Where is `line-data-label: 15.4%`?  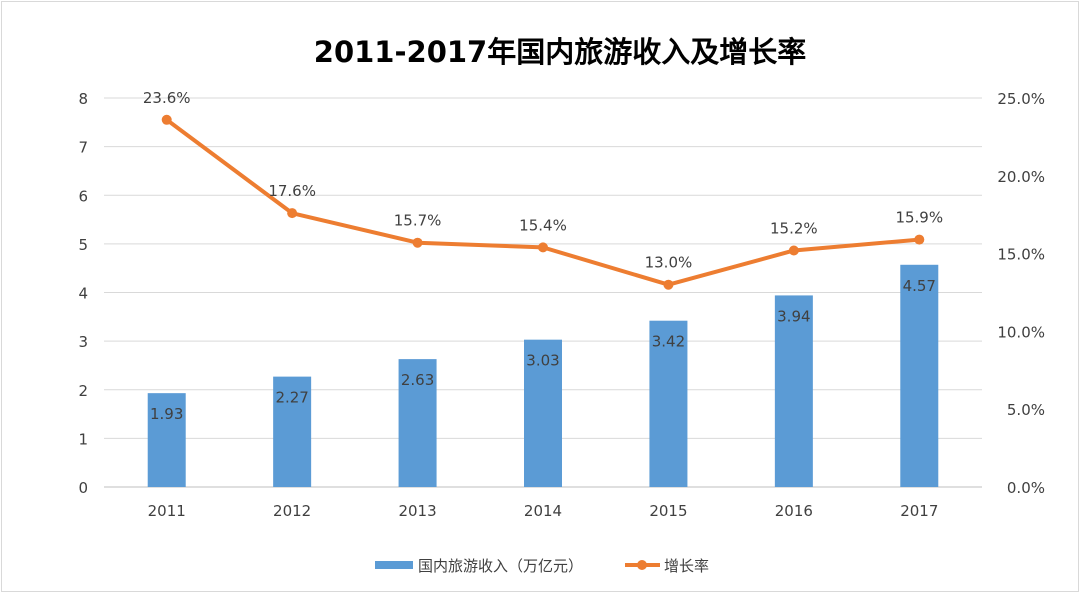 line-data-label: 15.4% is located at coordinates (543, 225).